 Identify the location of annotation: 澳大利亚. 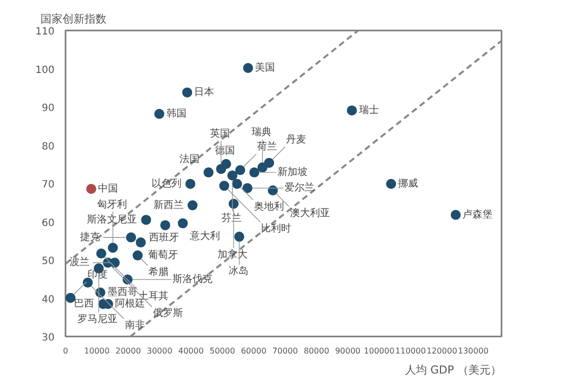
(310, 212).